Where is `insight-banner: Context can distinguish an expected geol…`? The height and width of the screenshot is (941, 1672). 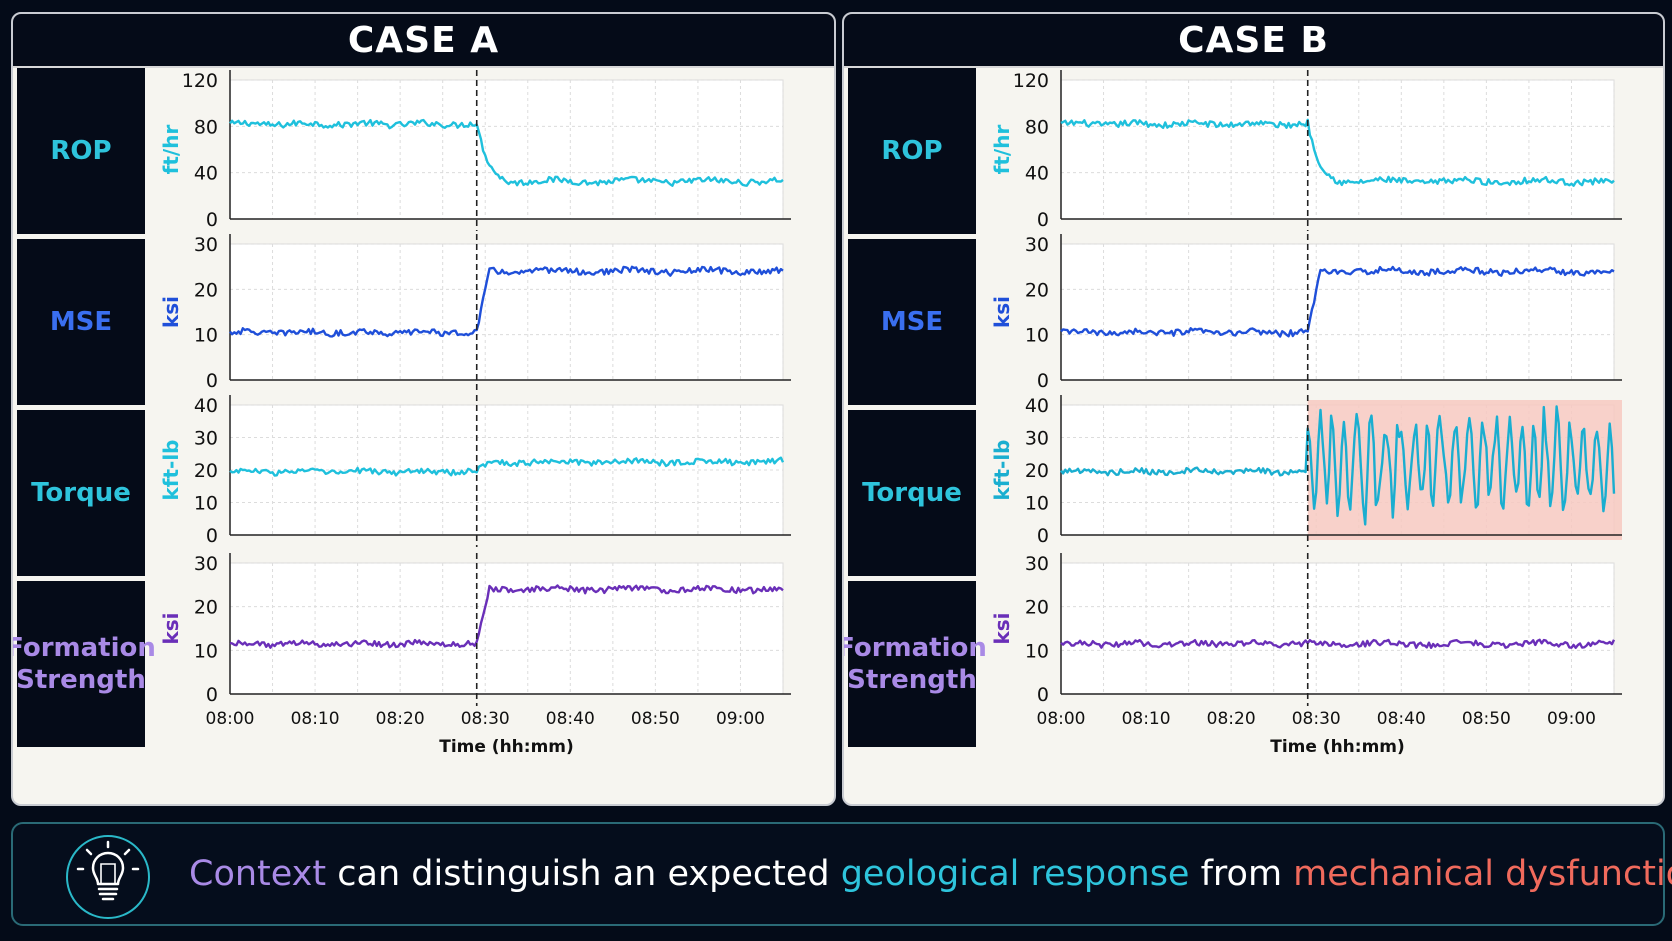 insight-banner: Context can distinguish an expected geol… is located at coordinates (841, 874).